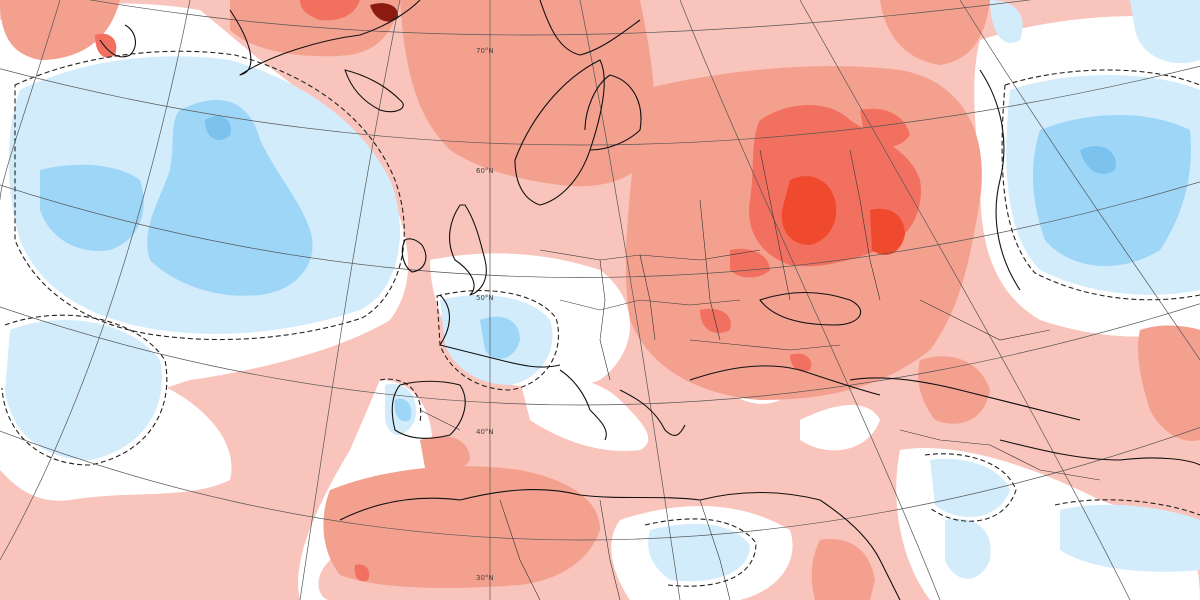 This screenshot has height=600, width=1200. Describe the element at coordinates (485, 432) in the screenshot. I see `lat-label-40n: 40°N` at that location.